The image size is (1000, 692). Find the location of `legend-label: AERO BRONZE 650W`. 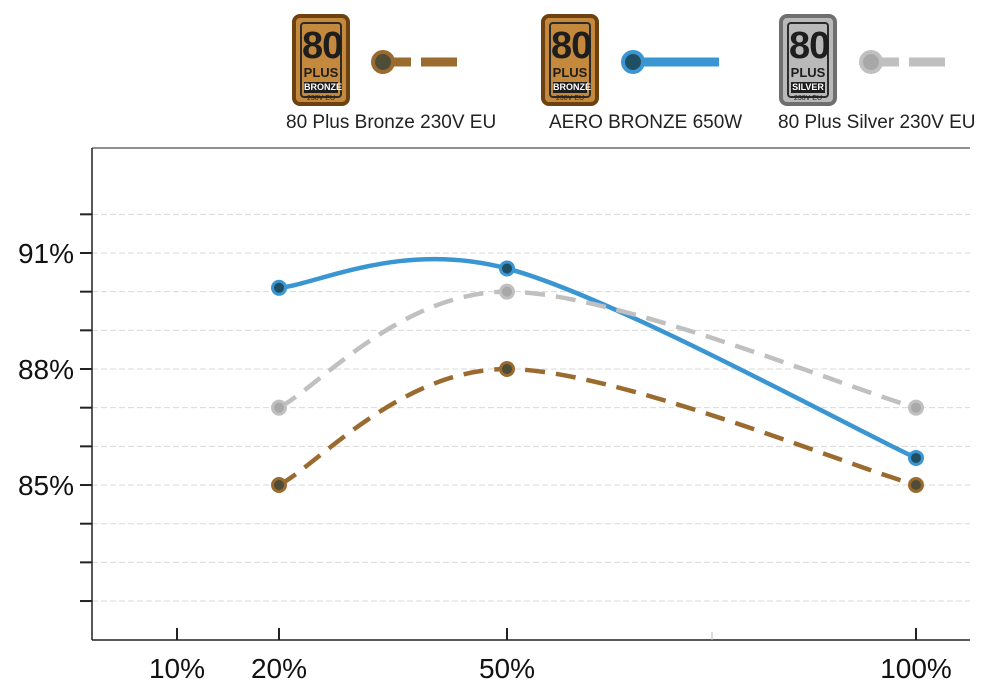

legend-label: AERO BRONZE 650W is located at coordinates (646, 122).